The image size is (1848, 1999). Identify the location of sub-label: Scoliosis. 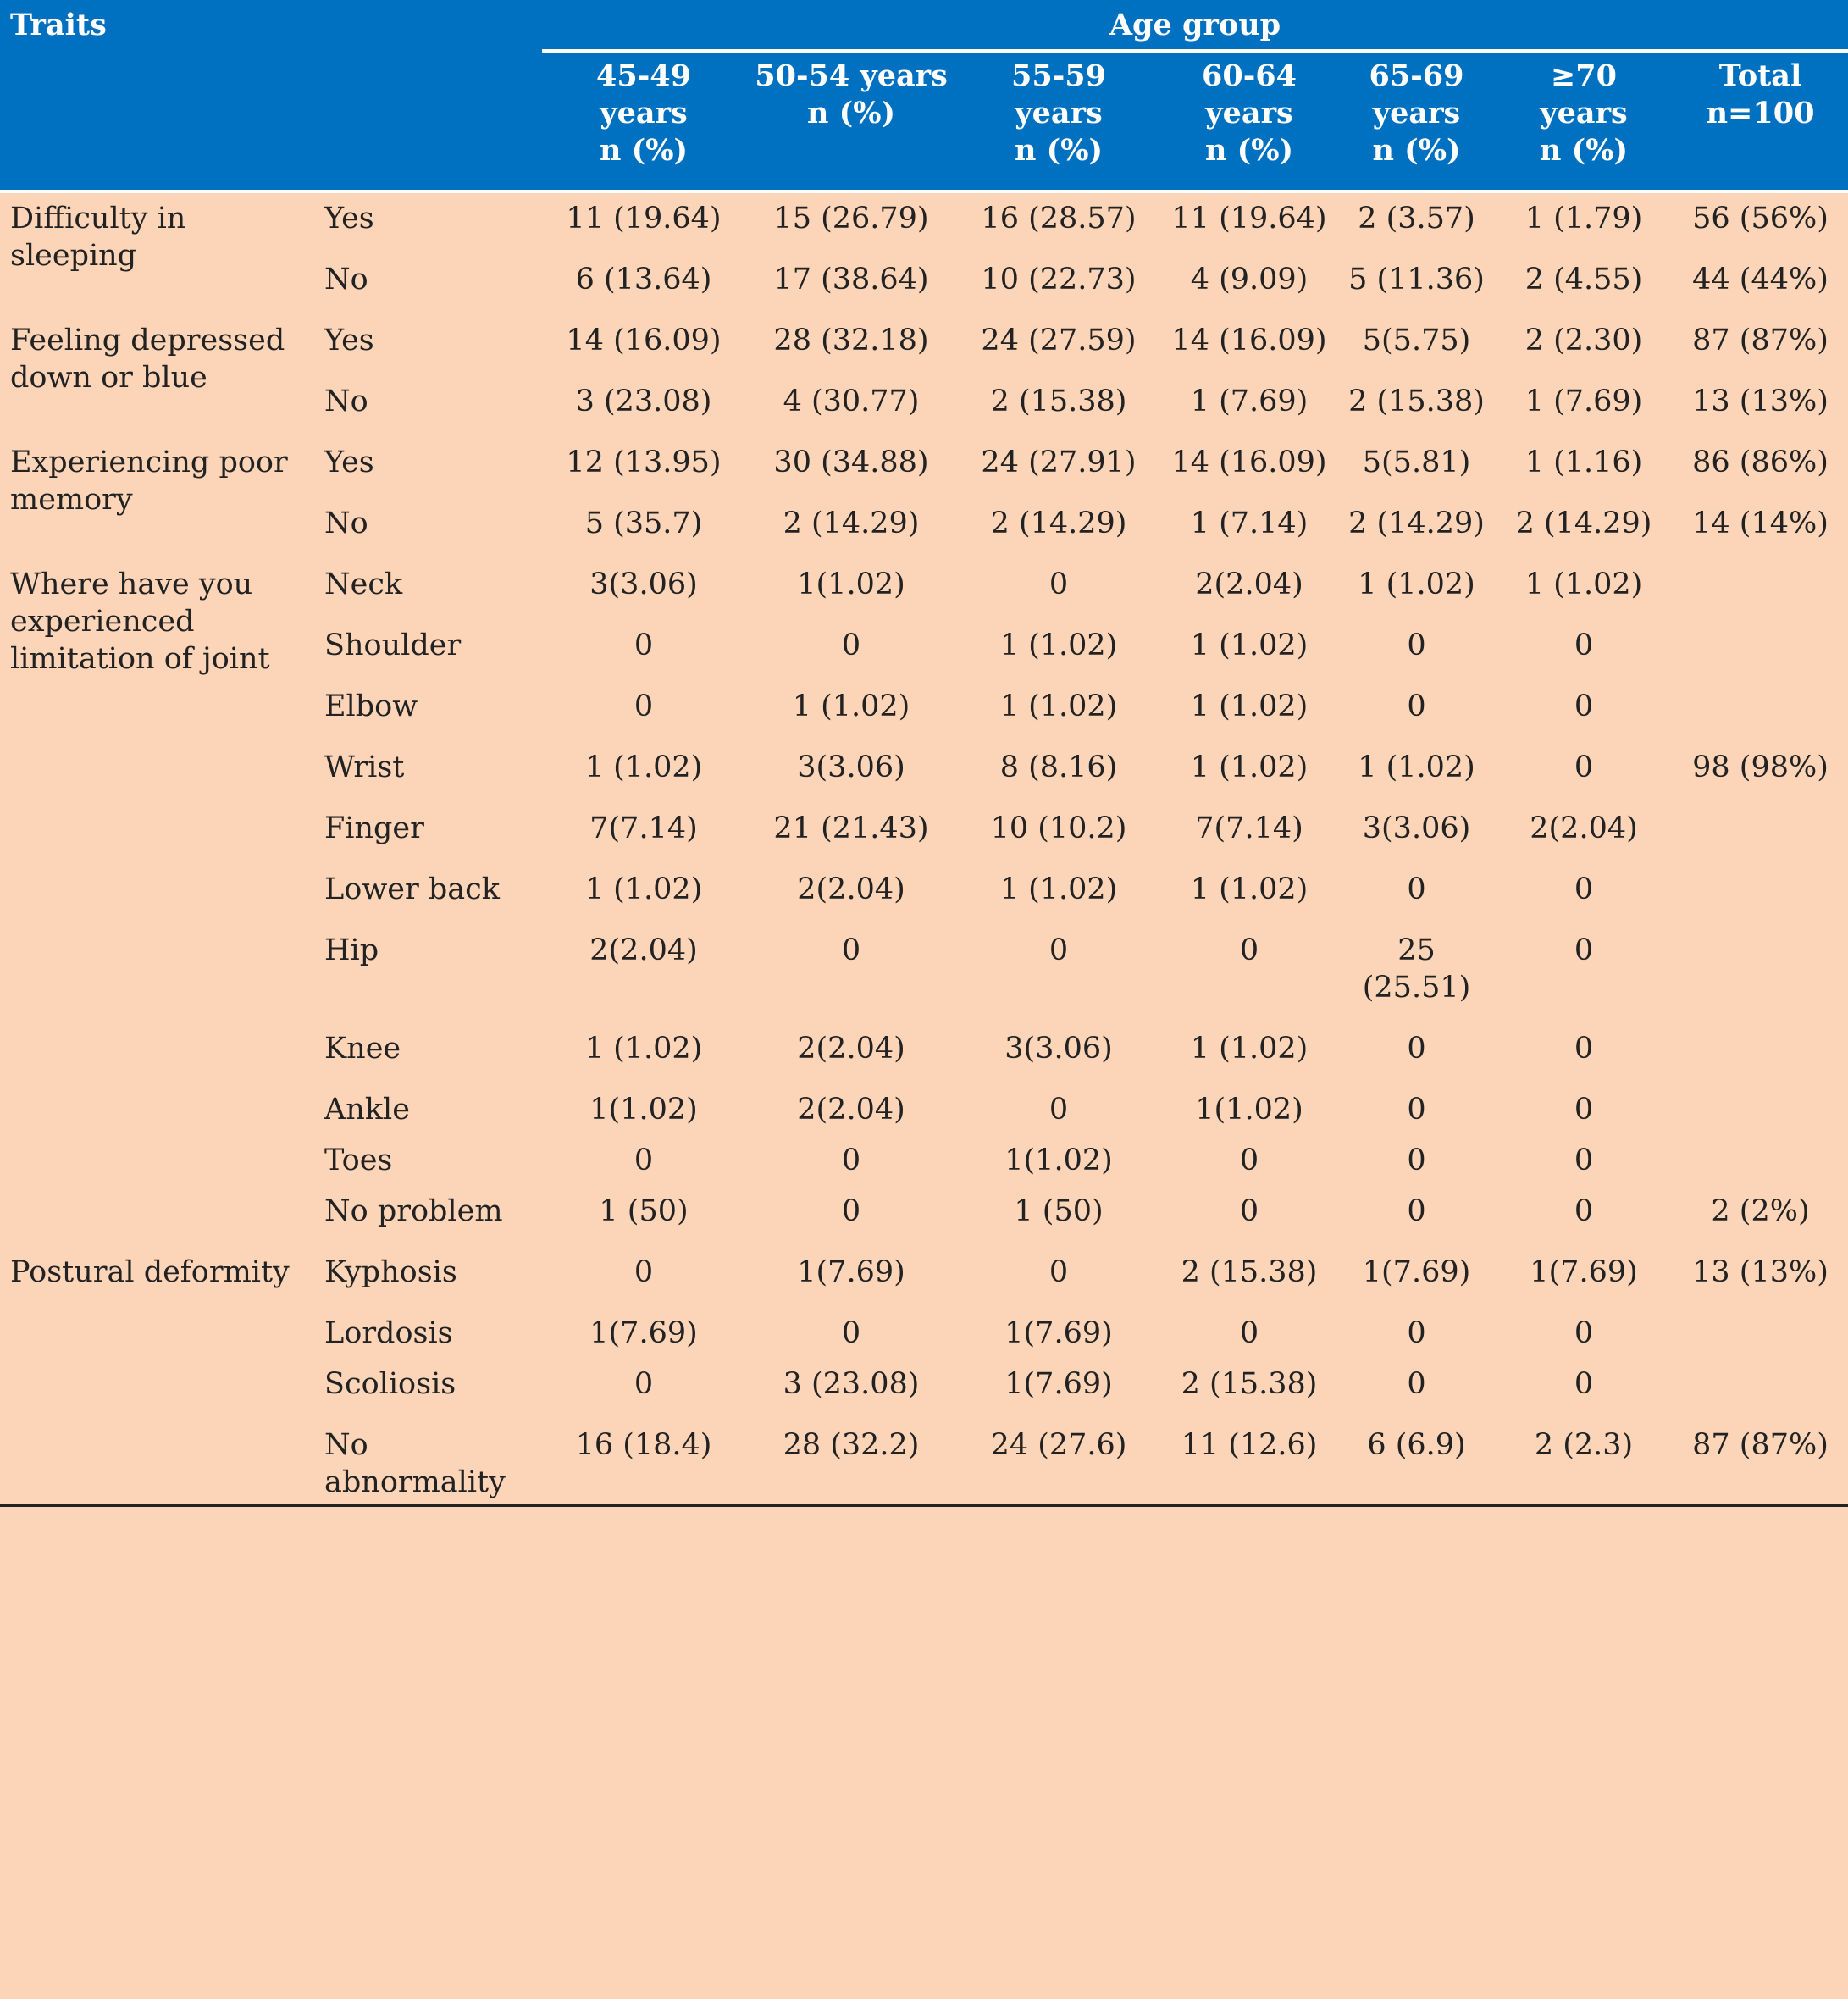
(390, 1384).